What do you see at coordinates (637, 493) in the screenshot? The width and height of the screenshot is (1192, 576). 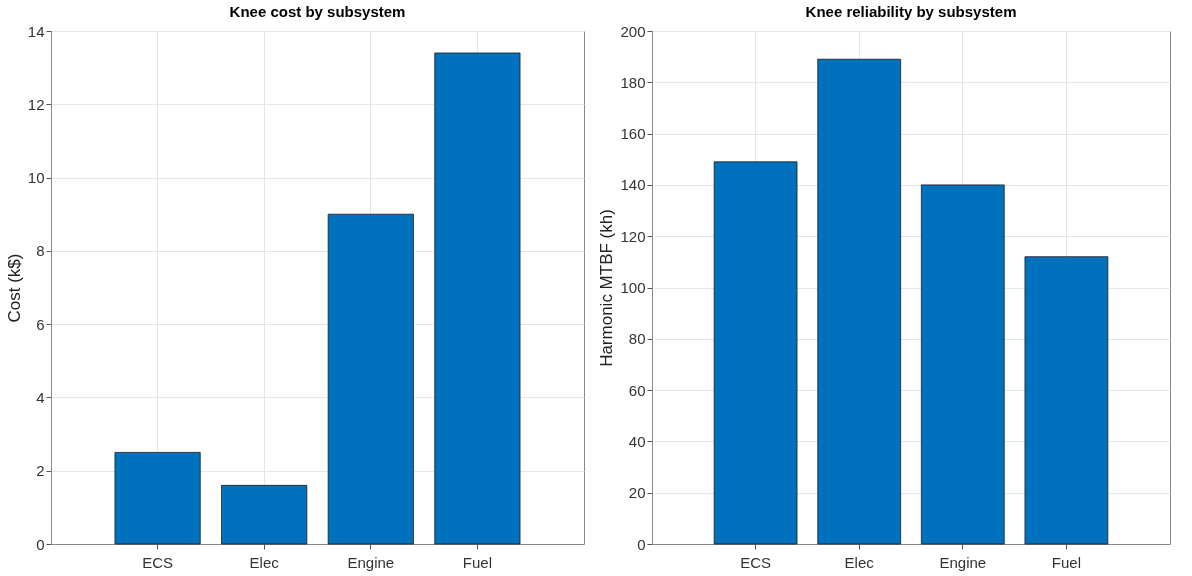 I see `y-tick-label: 20` at bounding box center [637, 493].